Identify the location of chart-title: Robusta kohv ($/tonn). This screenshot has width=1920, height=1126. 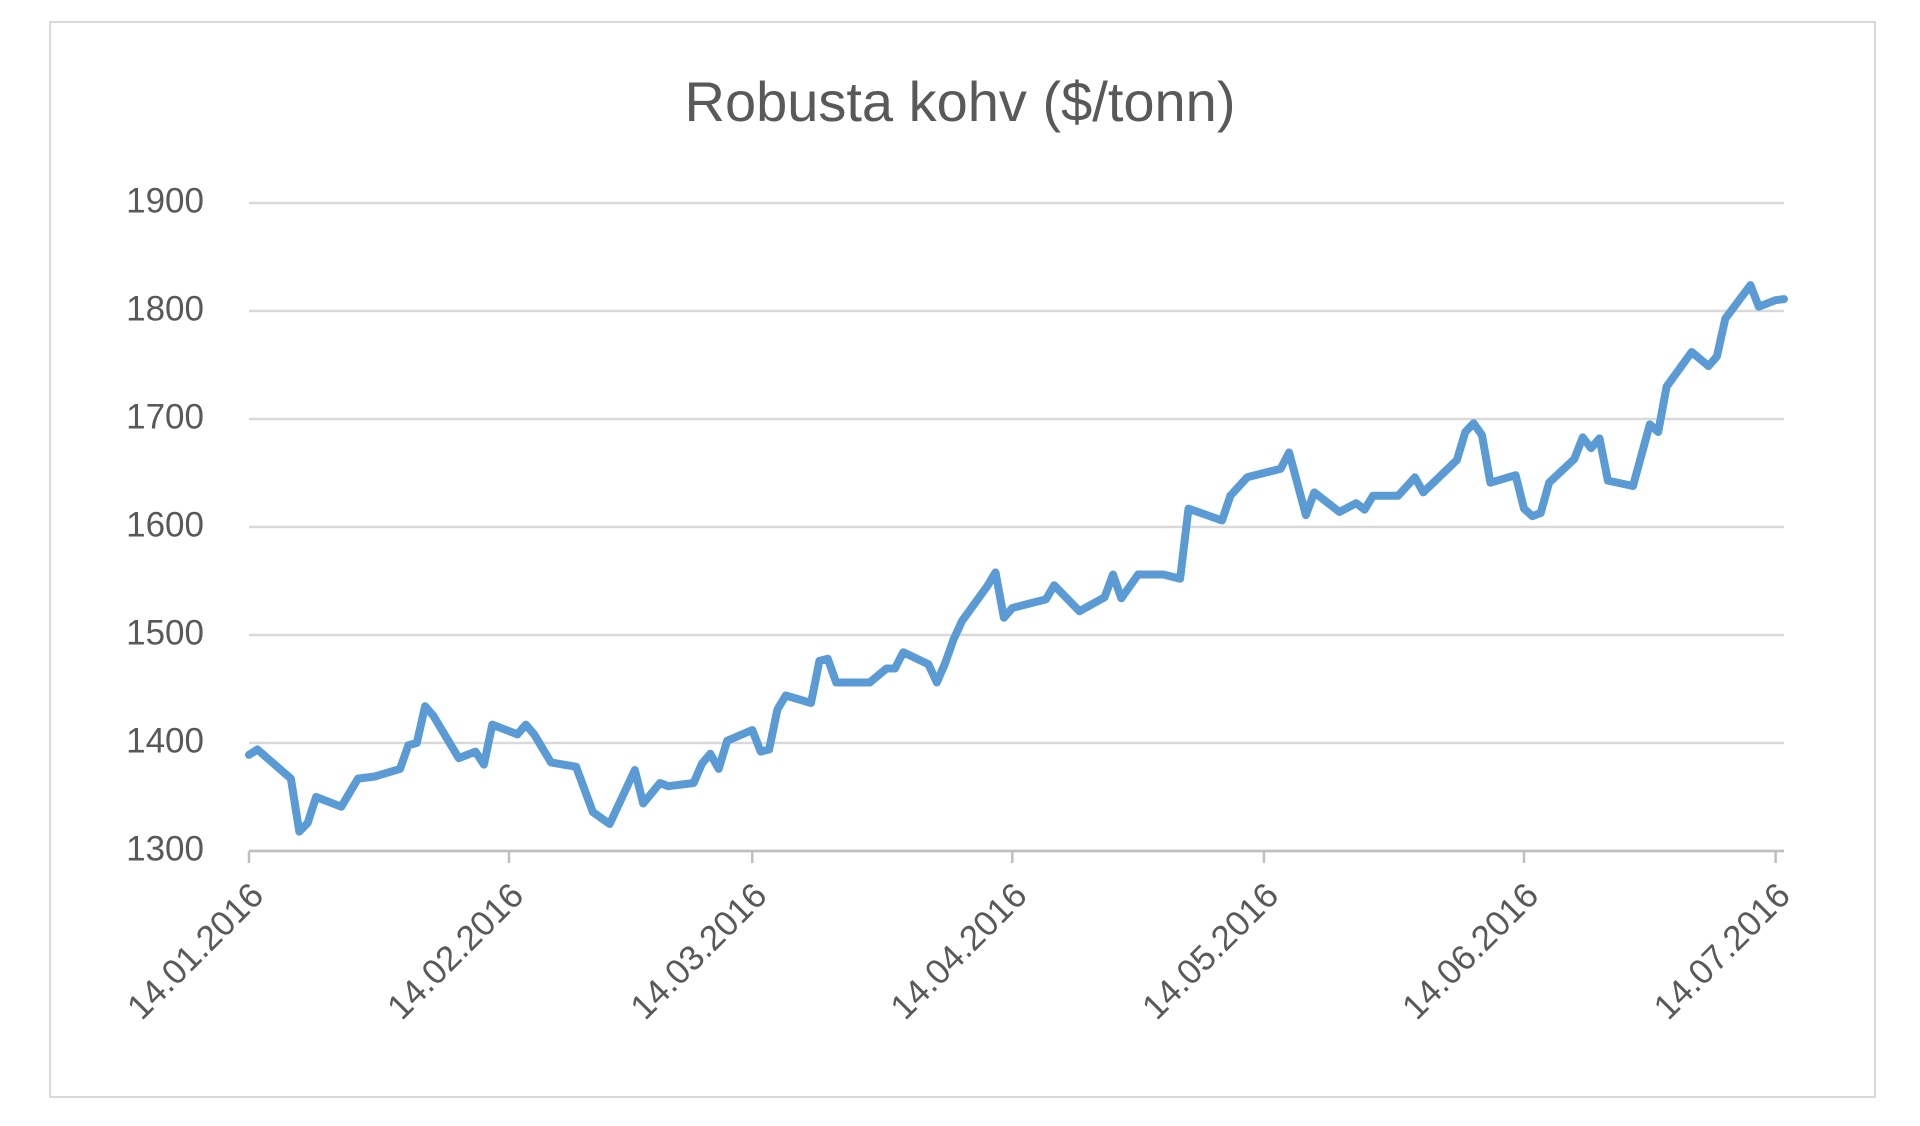
(960, 101).